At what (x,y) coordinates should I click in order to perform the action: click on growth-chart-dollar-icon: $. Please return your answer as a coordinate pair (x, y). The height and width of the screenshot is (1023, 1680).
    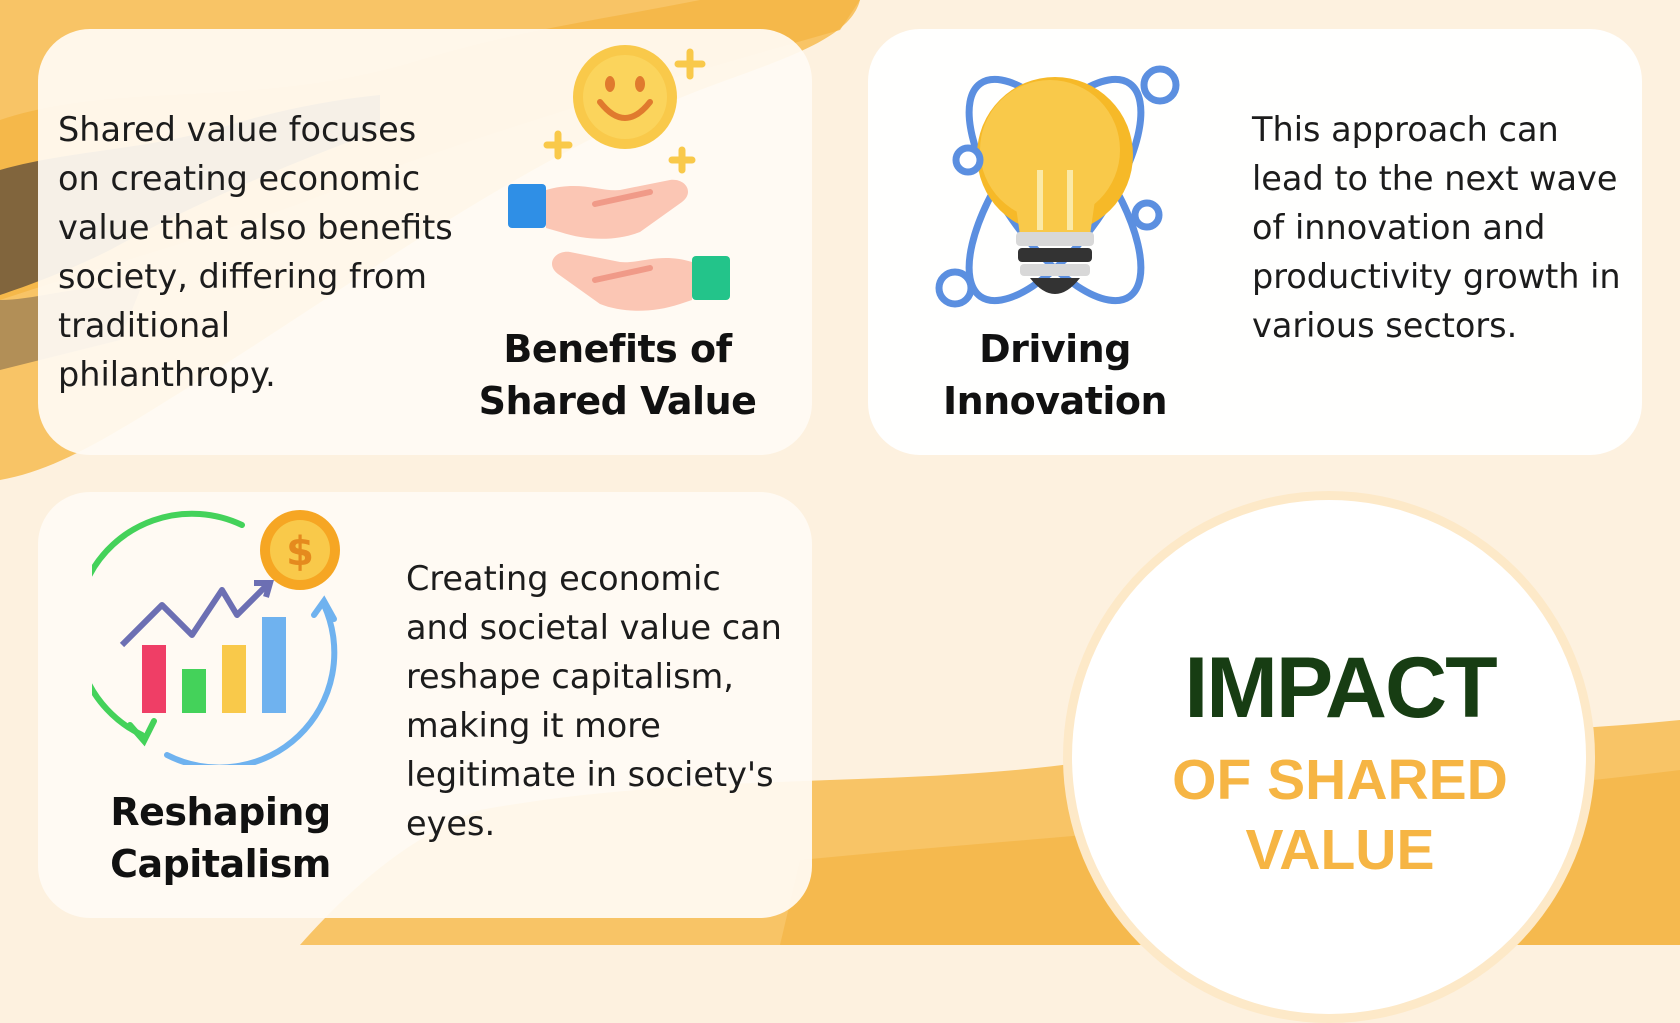
    Looking at the image, I should click on (216, 637).